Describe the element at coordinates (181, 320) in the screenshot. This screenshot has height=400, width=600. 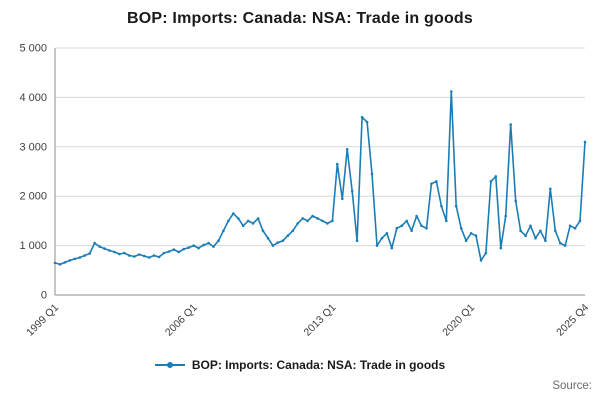
I see `svg-text: 2006 Q1` at that location.